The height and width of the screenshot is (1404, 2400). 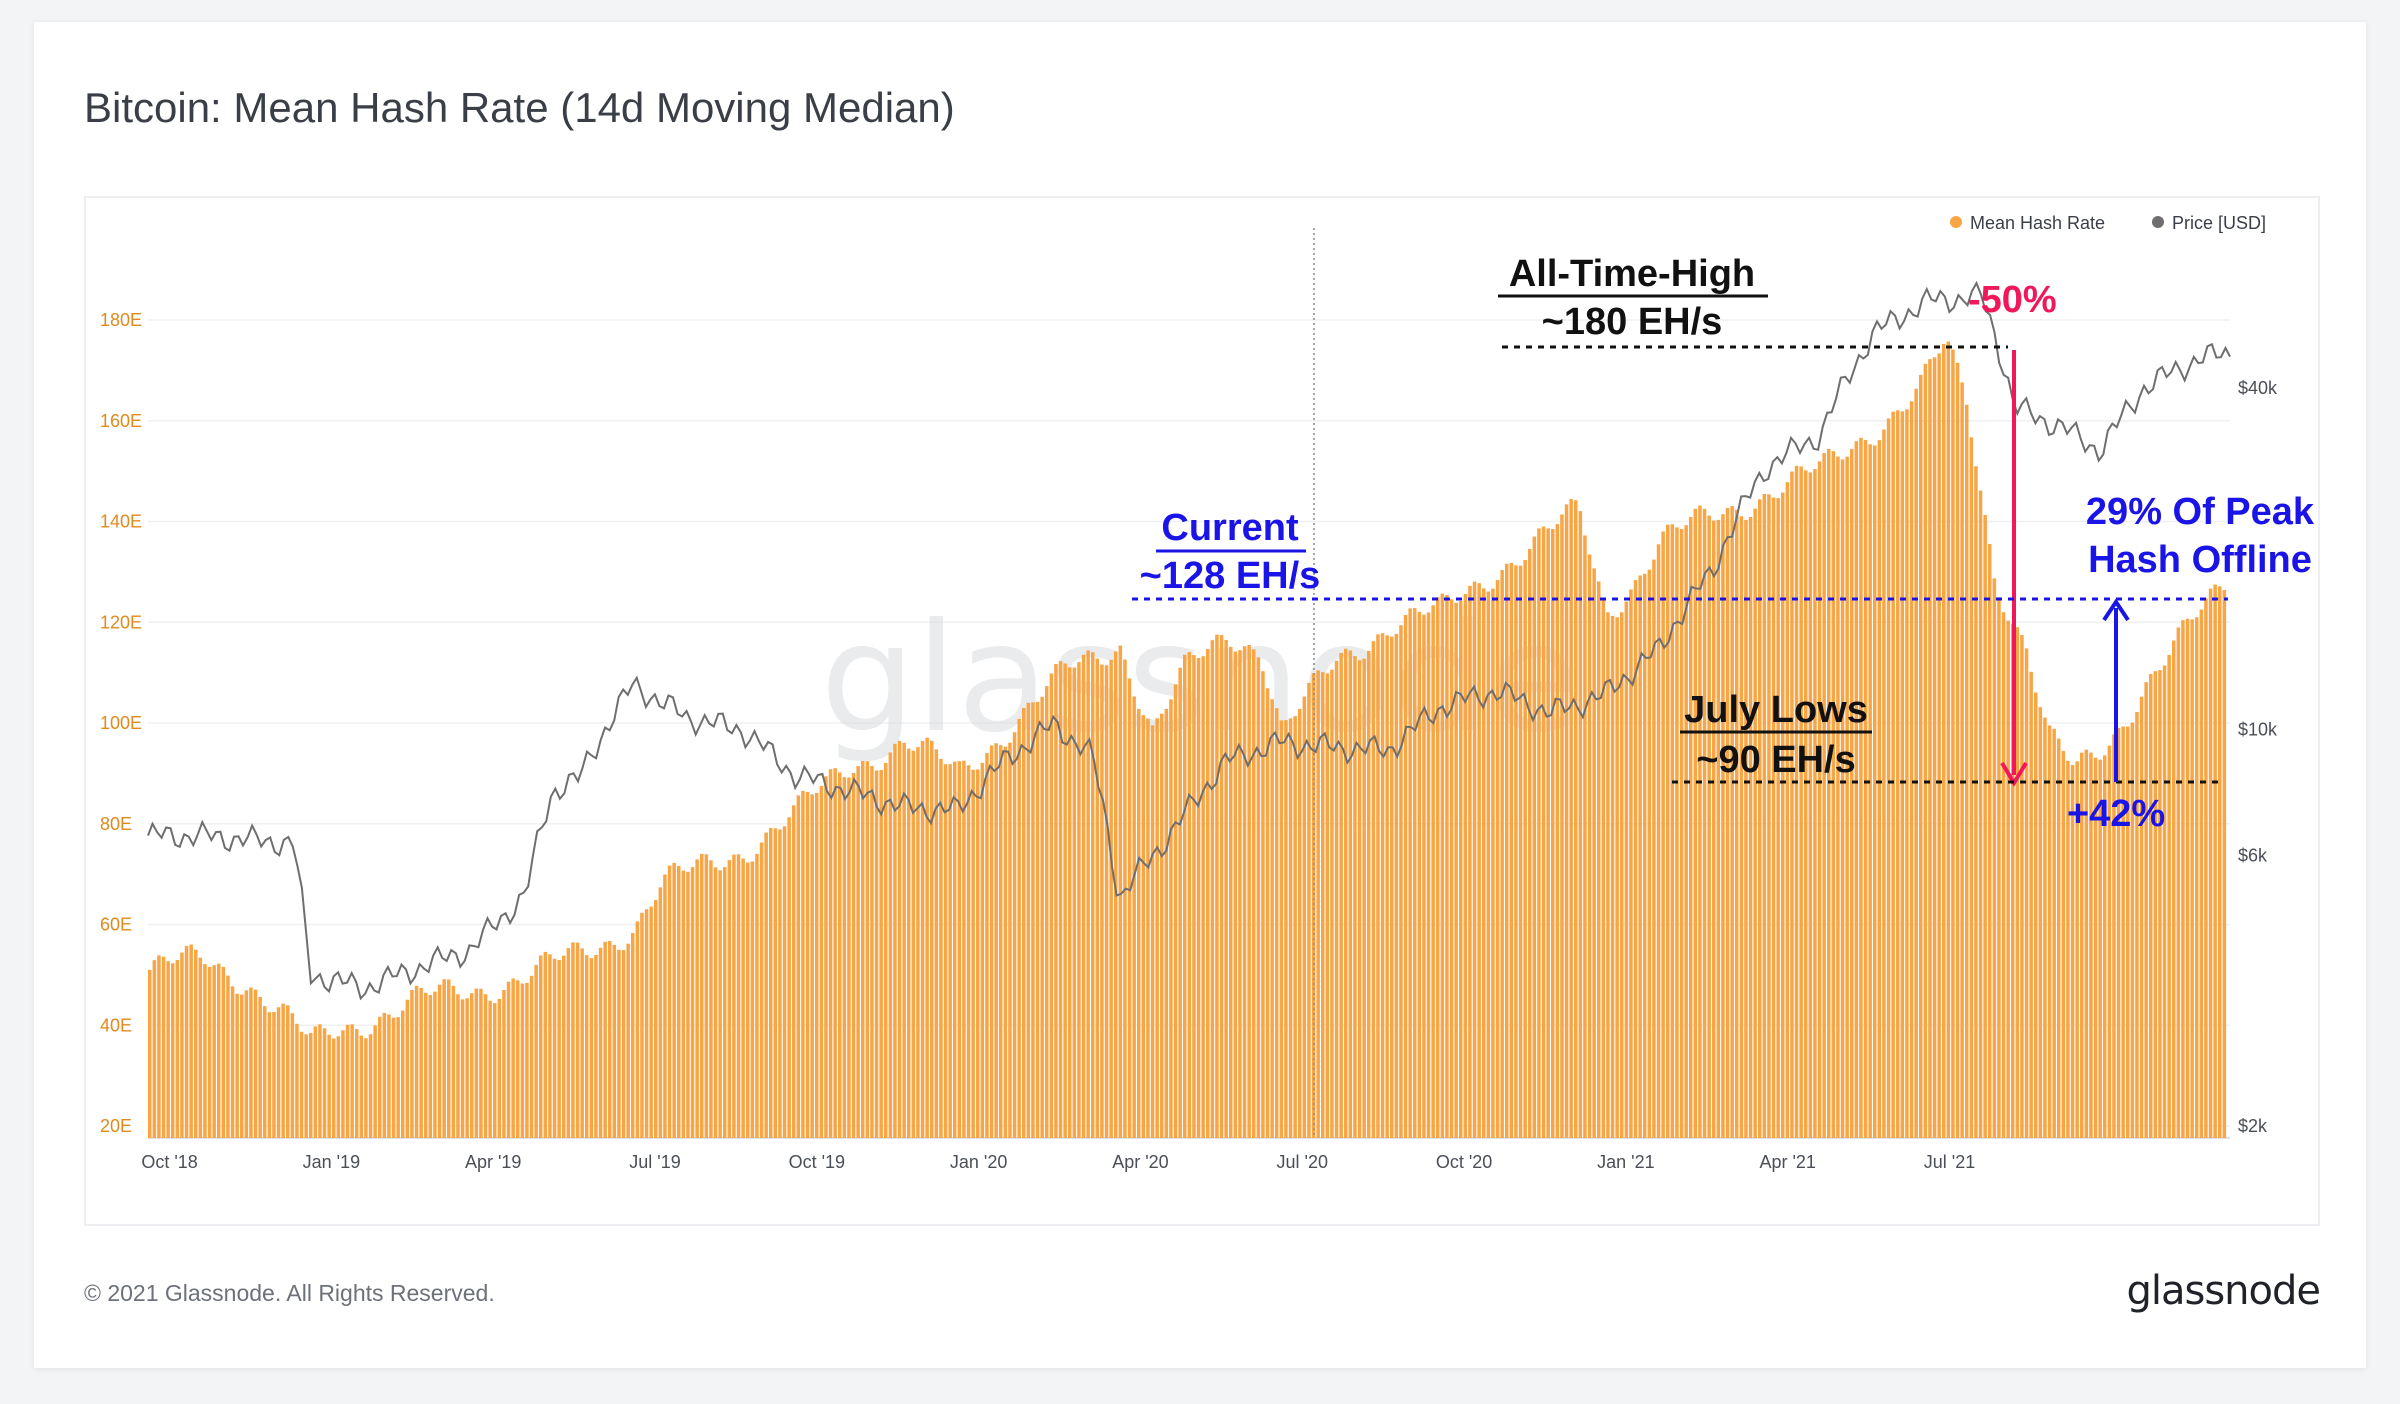 What do you see at coordinates (654, 1162) in the screenshot?
I see `x-tick-label: Jul '19` at bounding box center [654, 1162].